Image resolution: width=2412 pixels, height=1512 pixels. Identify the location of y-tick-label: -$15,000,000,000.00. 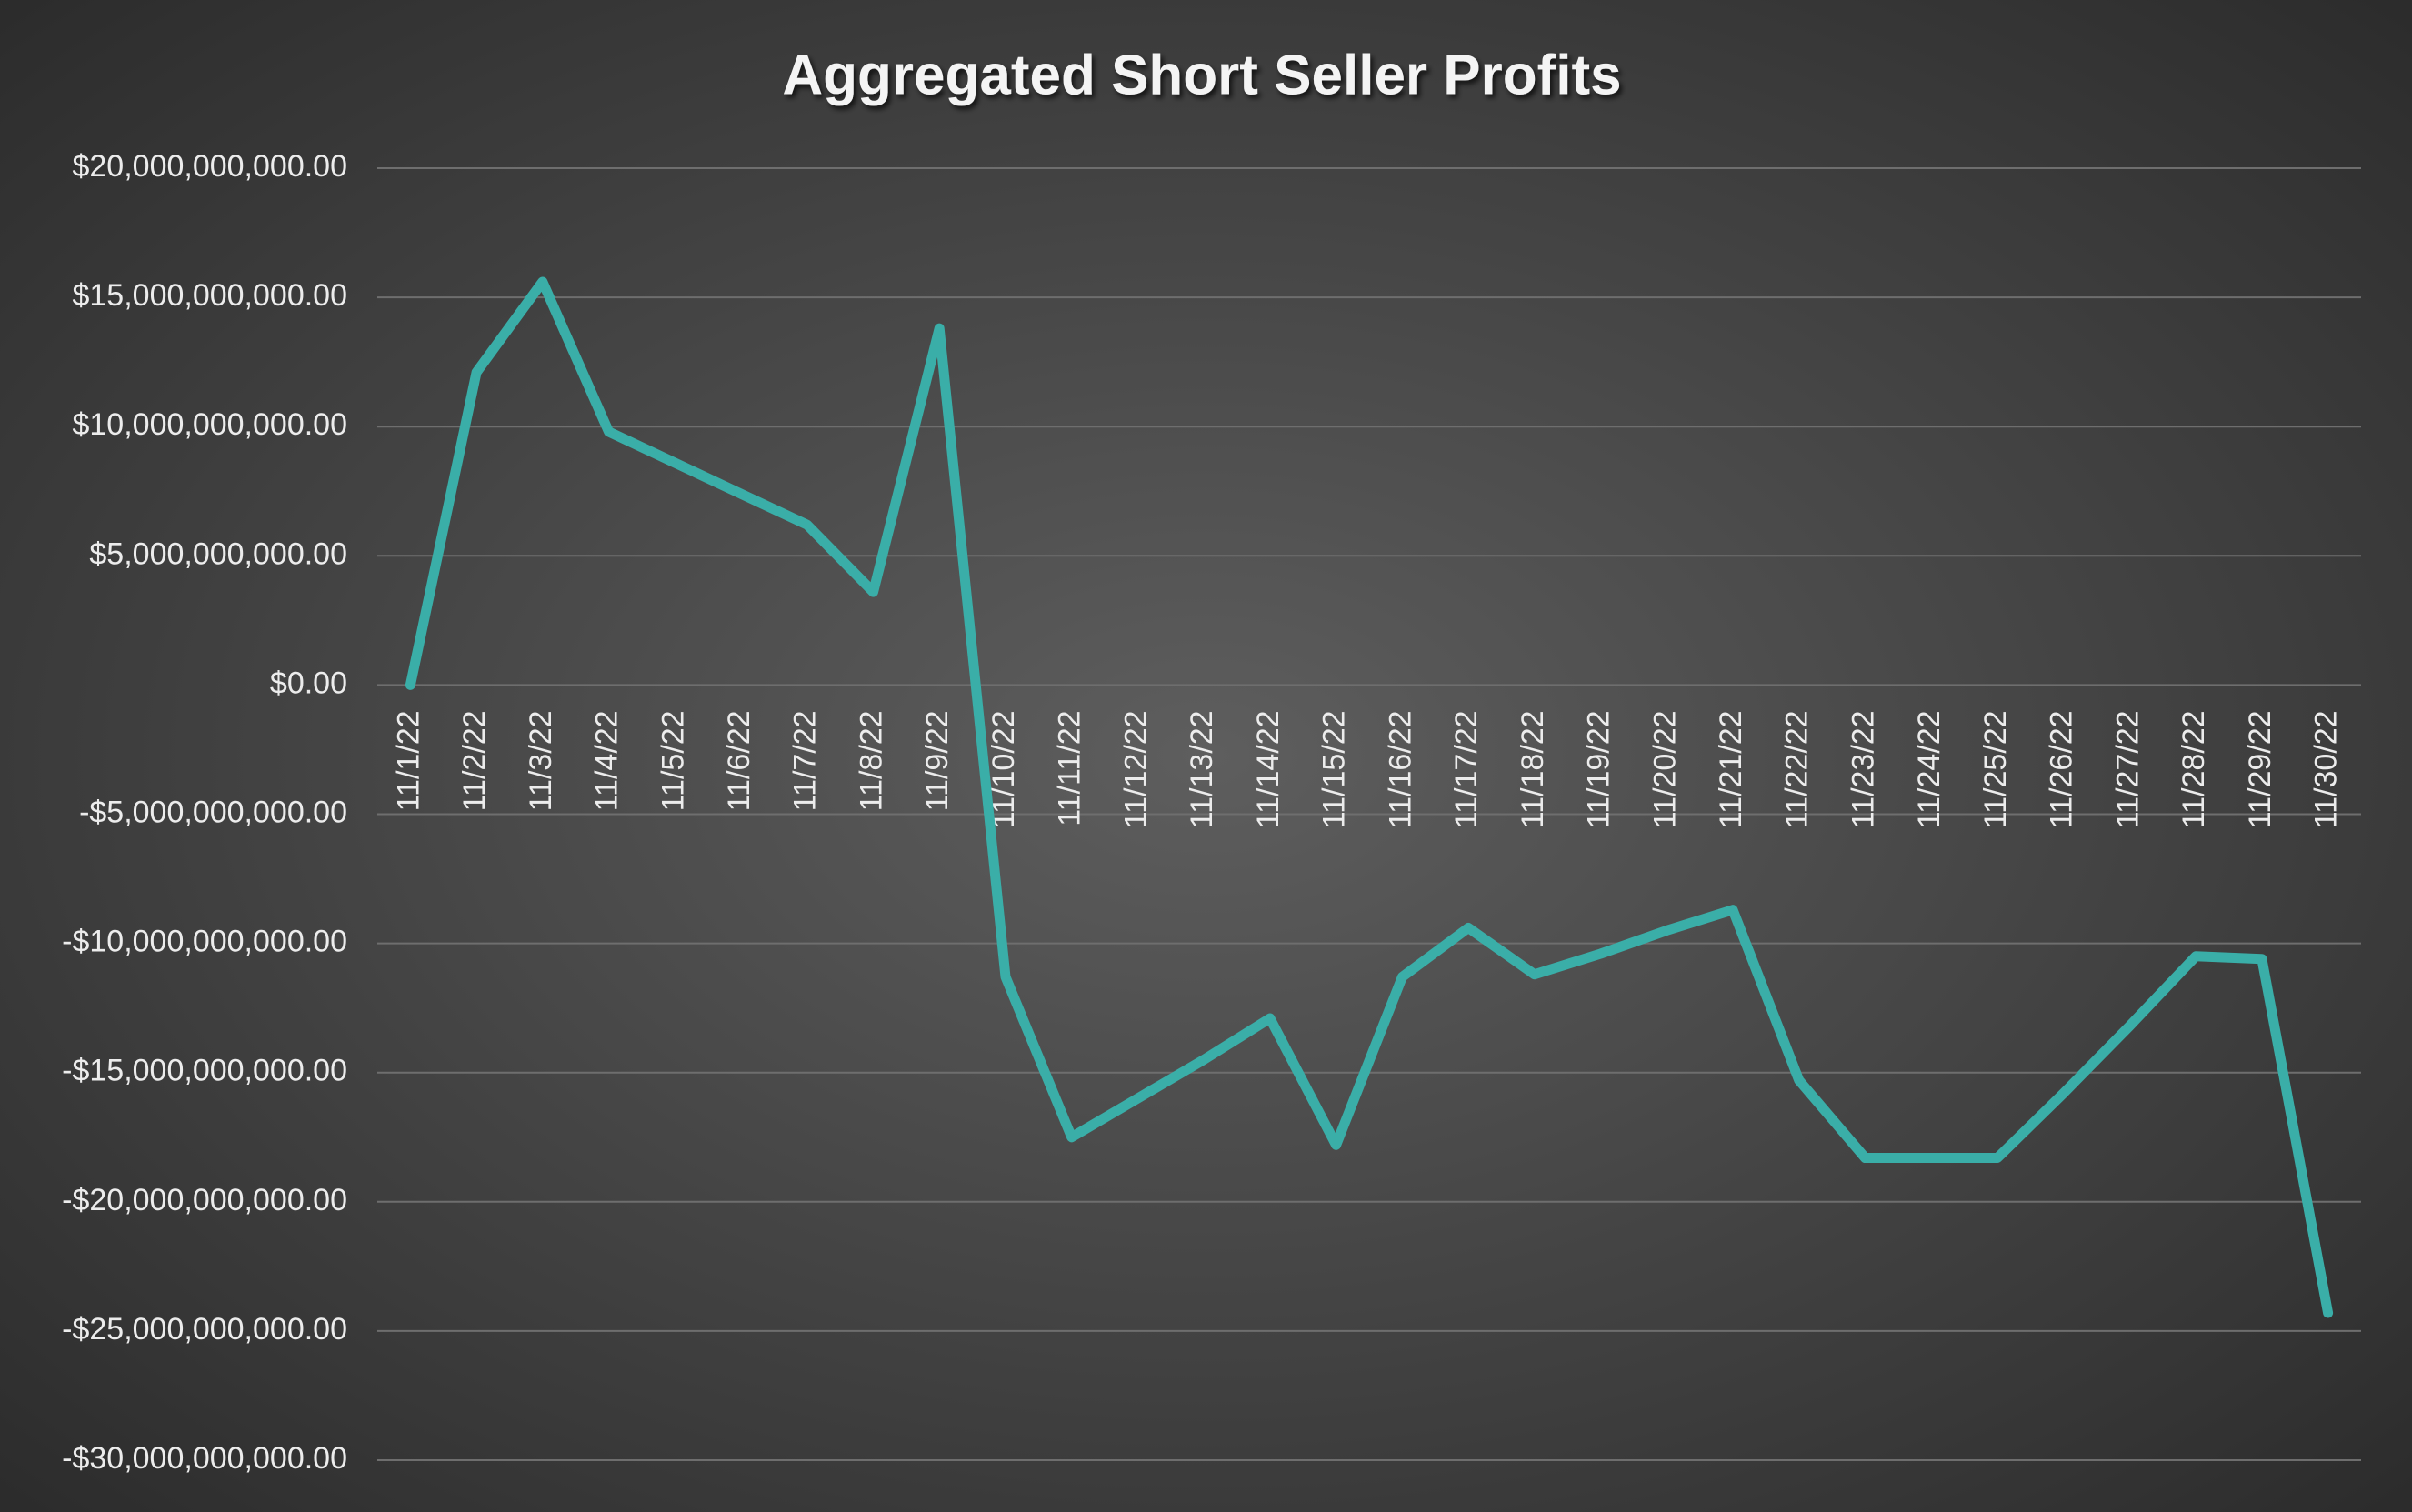
(204, 1071).